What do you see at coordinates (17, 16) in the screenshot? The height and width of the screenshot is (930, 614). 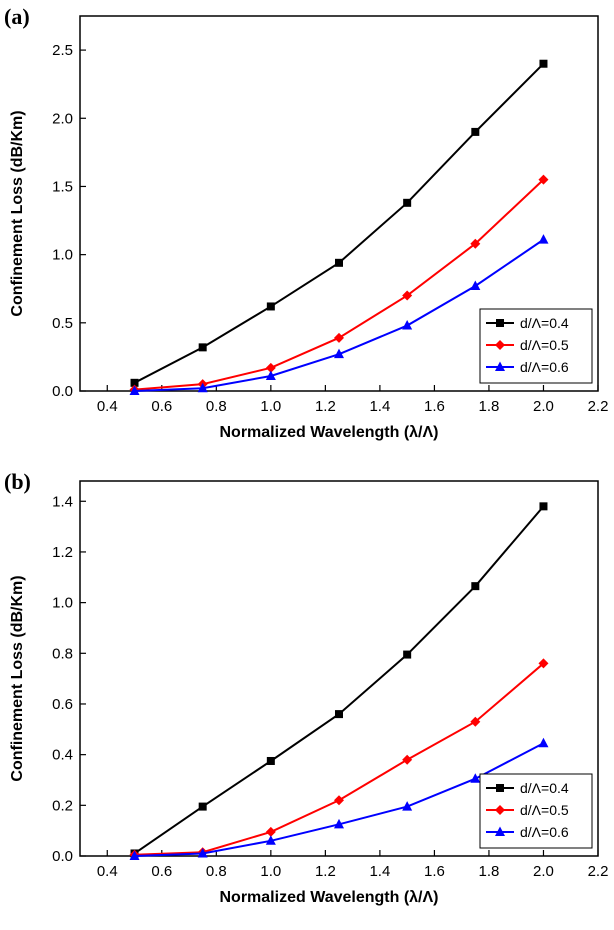 I see `panel-label: (a)` at bounding box center [17, 16].